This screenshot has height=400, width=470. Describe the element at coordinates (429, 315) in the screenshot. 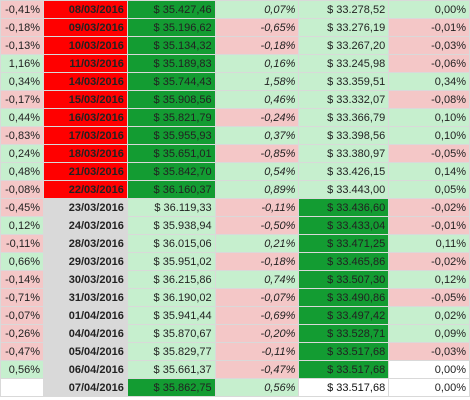

I see `cell-pct-change-2: 0,02%` at that location.